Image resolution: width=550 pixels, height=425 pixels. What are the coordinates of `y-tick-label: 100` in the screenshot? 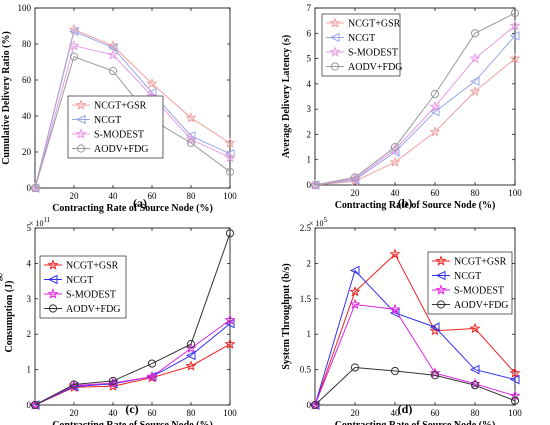 It's located at (25, 8).